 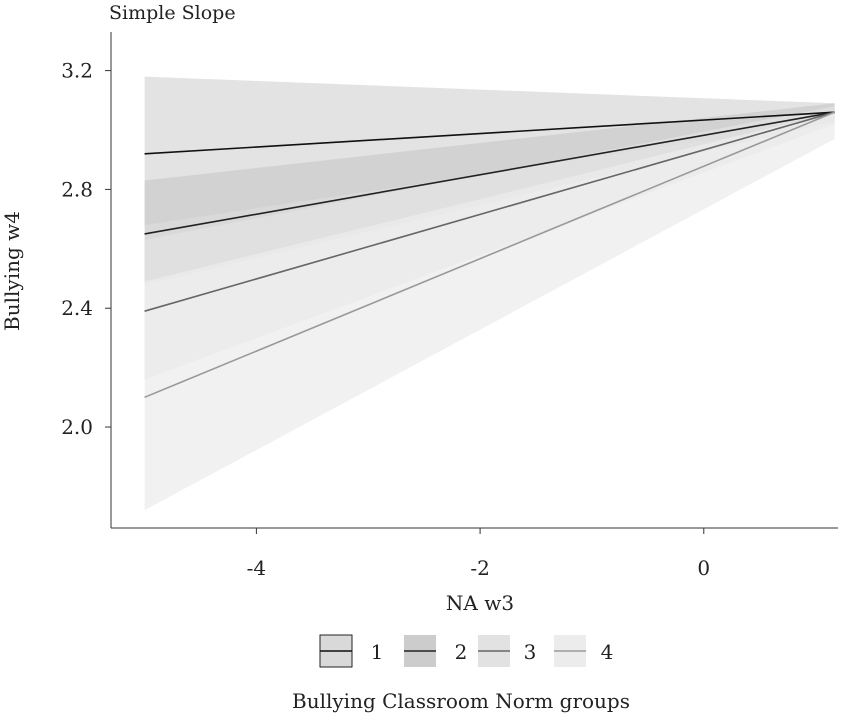 I want to click on x-axis-label: NA w3, so click(x=480, y=603).